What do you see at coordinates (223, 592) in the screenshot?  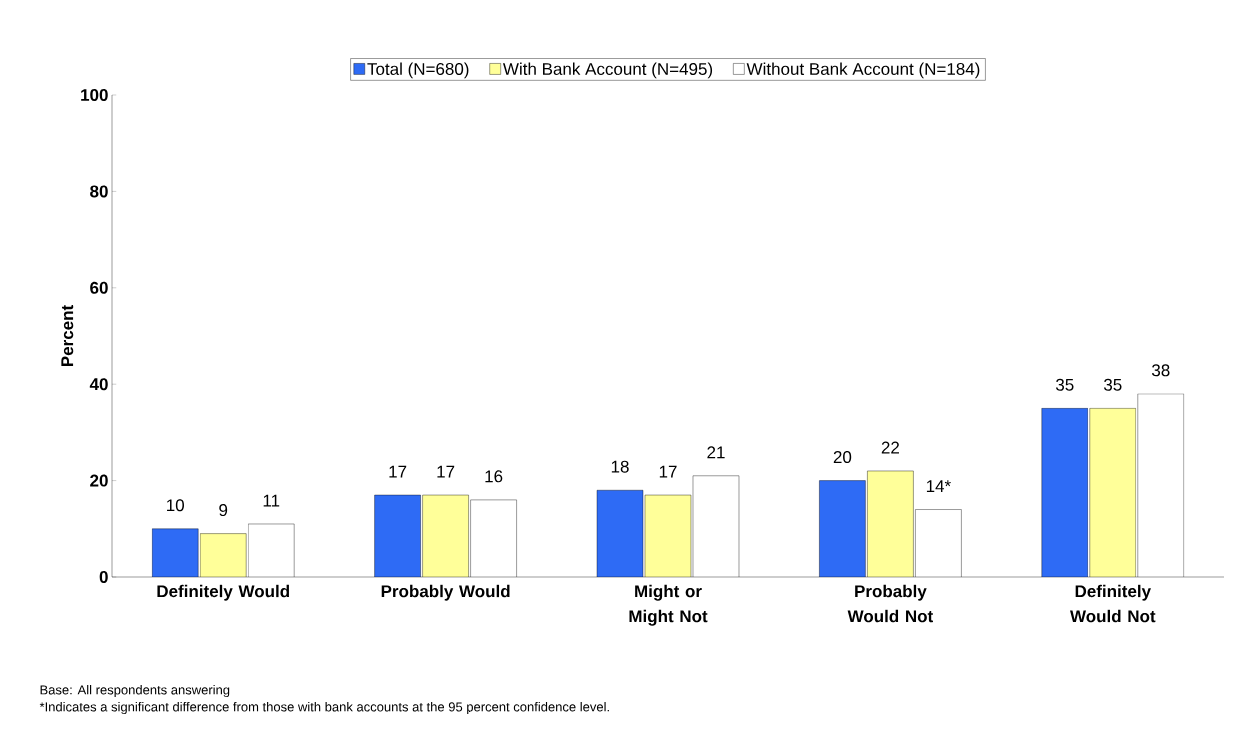 I see `x-tick-label: Definitely Would` at bounding box center [223, 592].